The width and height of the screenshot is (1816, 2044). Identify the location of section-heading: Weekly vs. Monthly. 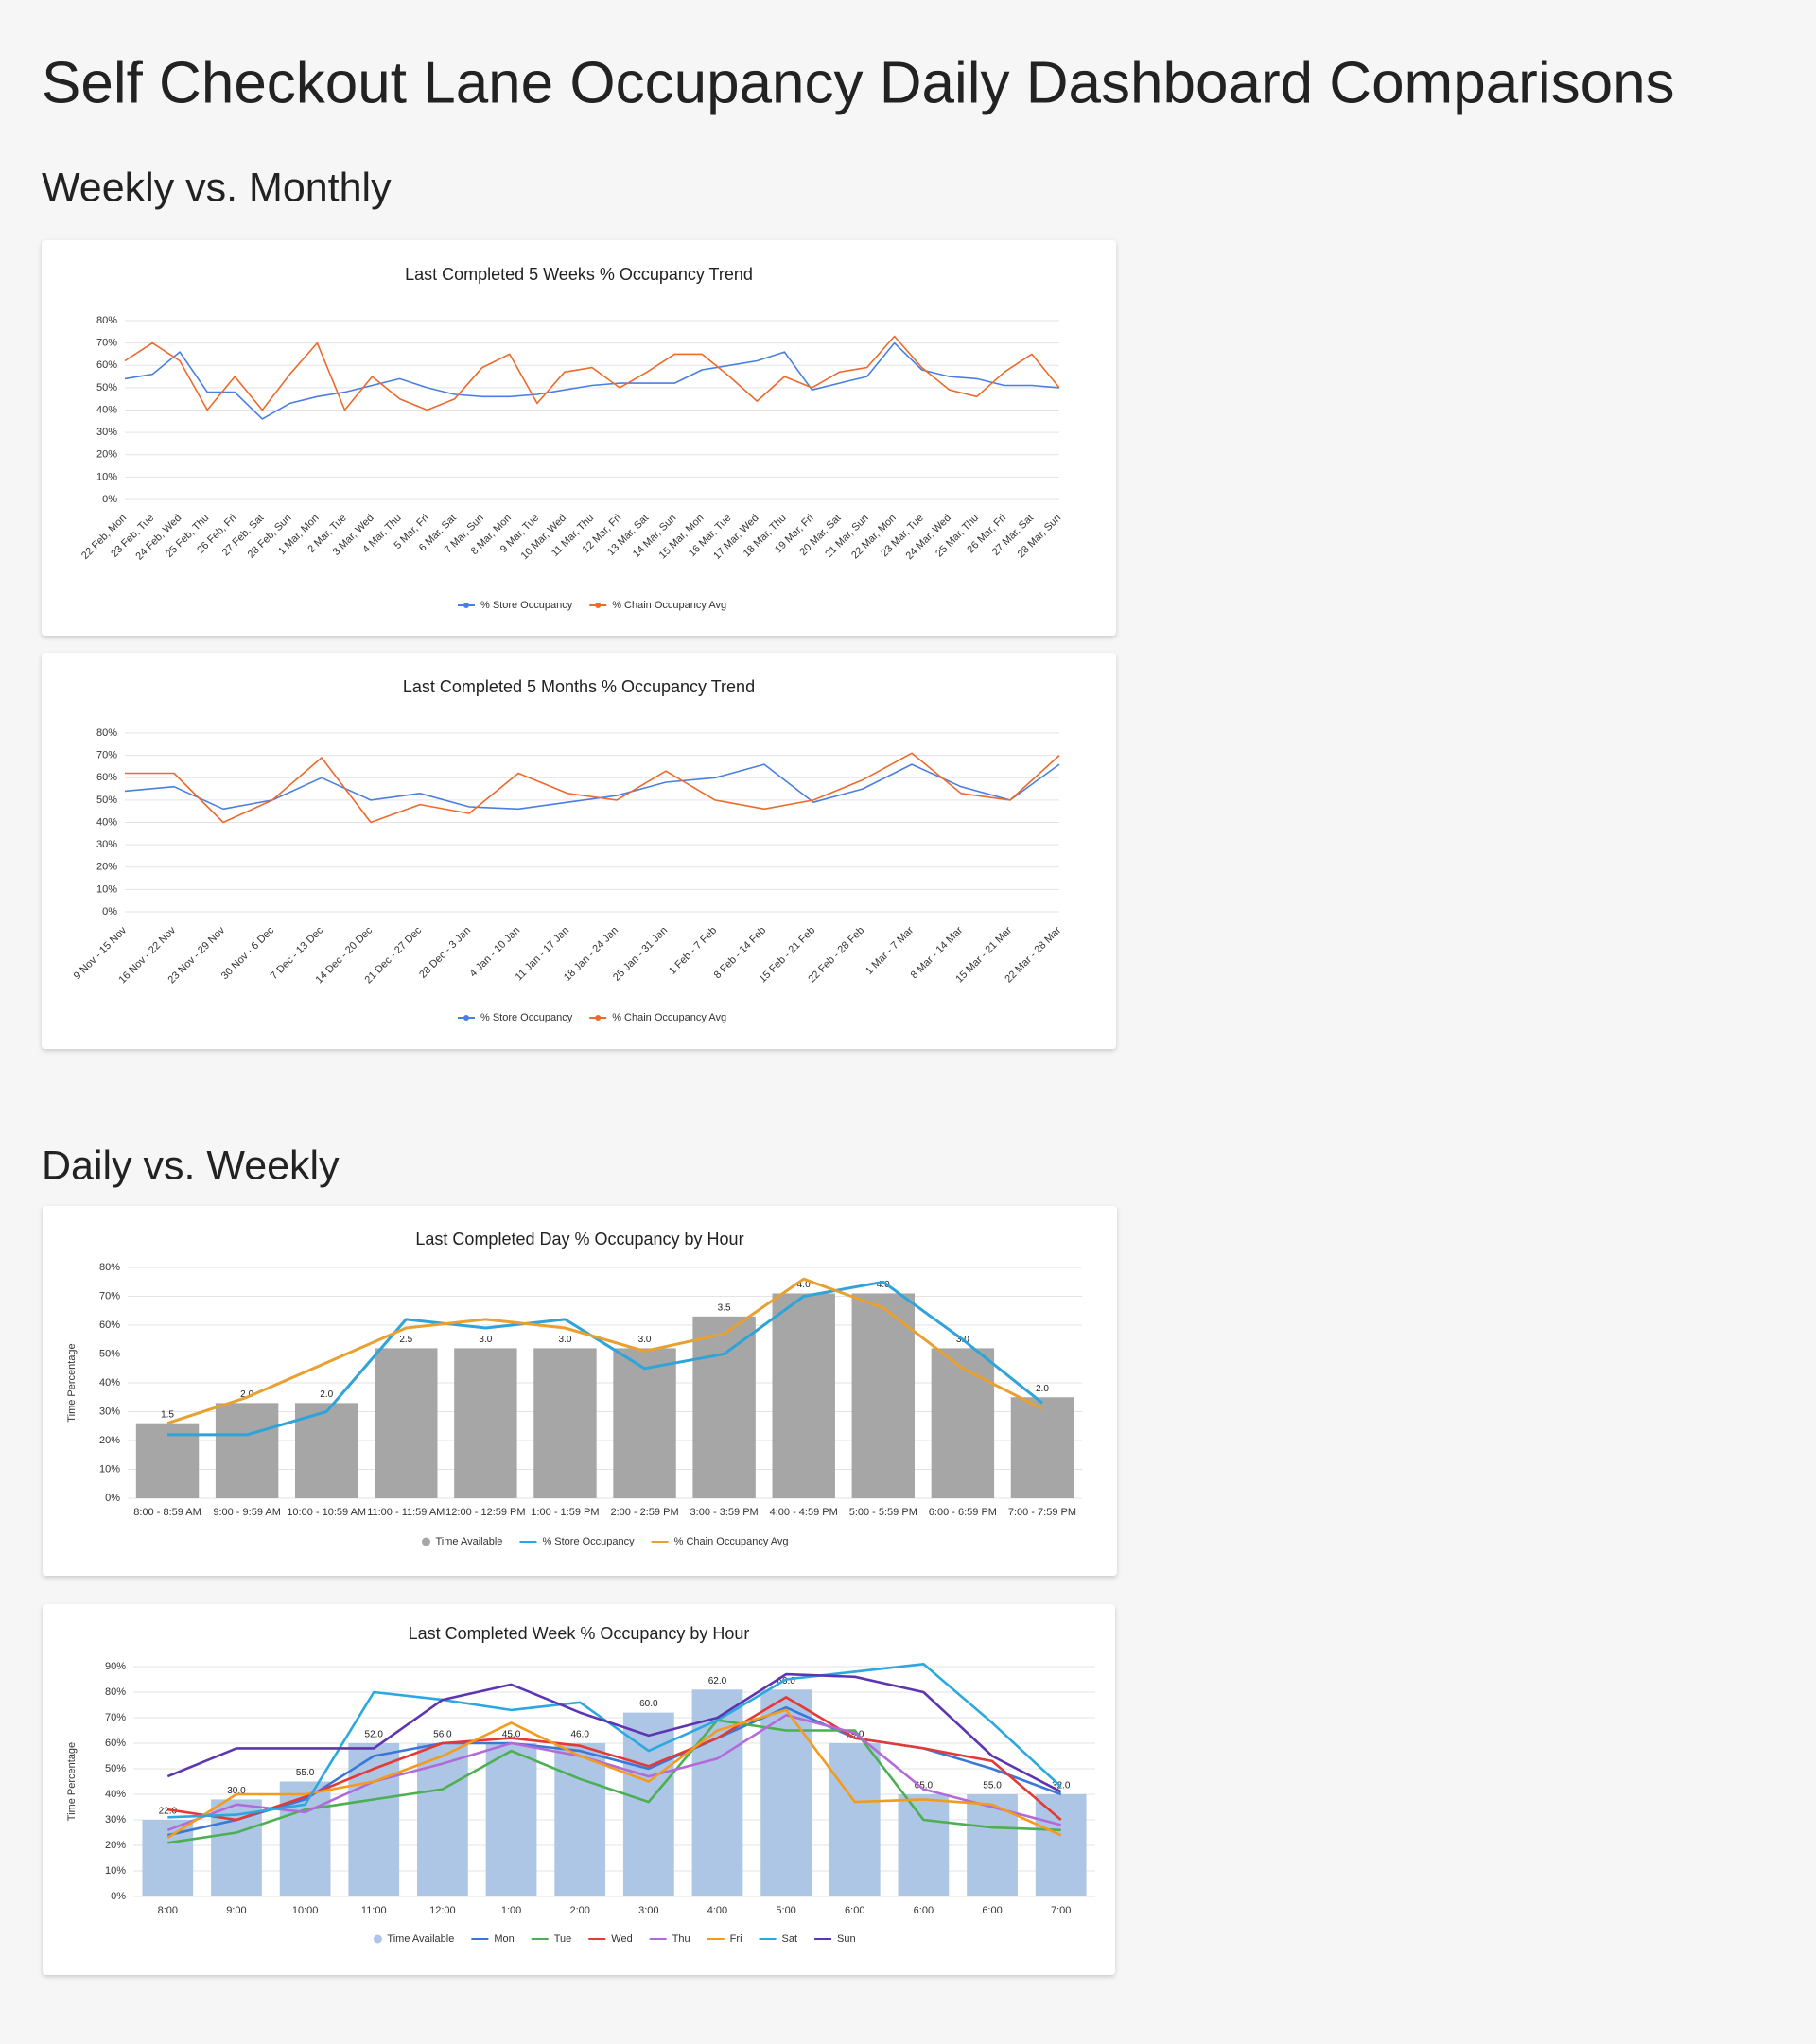
(217, 187).